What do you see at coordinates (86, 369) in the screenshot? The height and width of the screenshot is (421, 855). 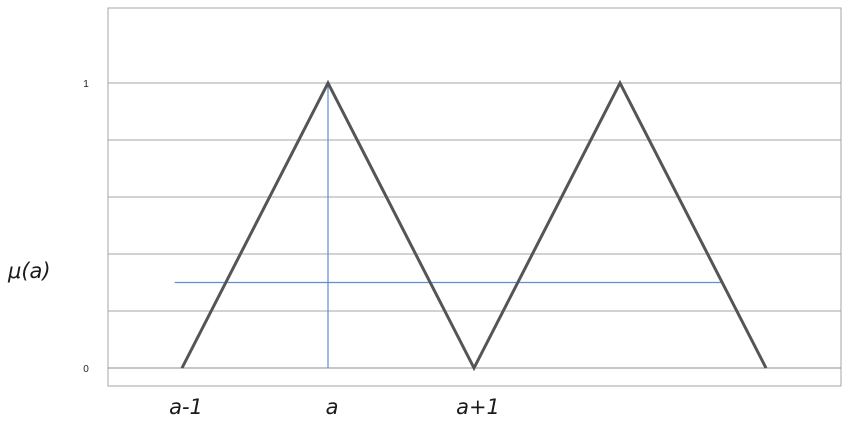 I see `y-tick-label: 0` at bounding box center [86, 369].